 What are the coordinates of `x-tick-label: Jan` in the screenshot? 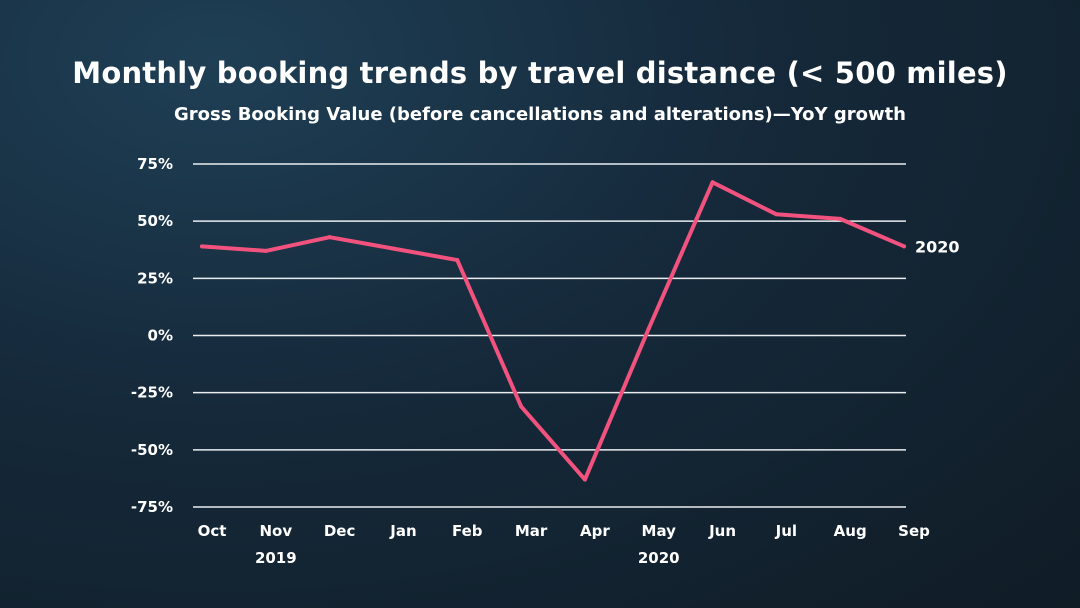 It's located at (402, 531).